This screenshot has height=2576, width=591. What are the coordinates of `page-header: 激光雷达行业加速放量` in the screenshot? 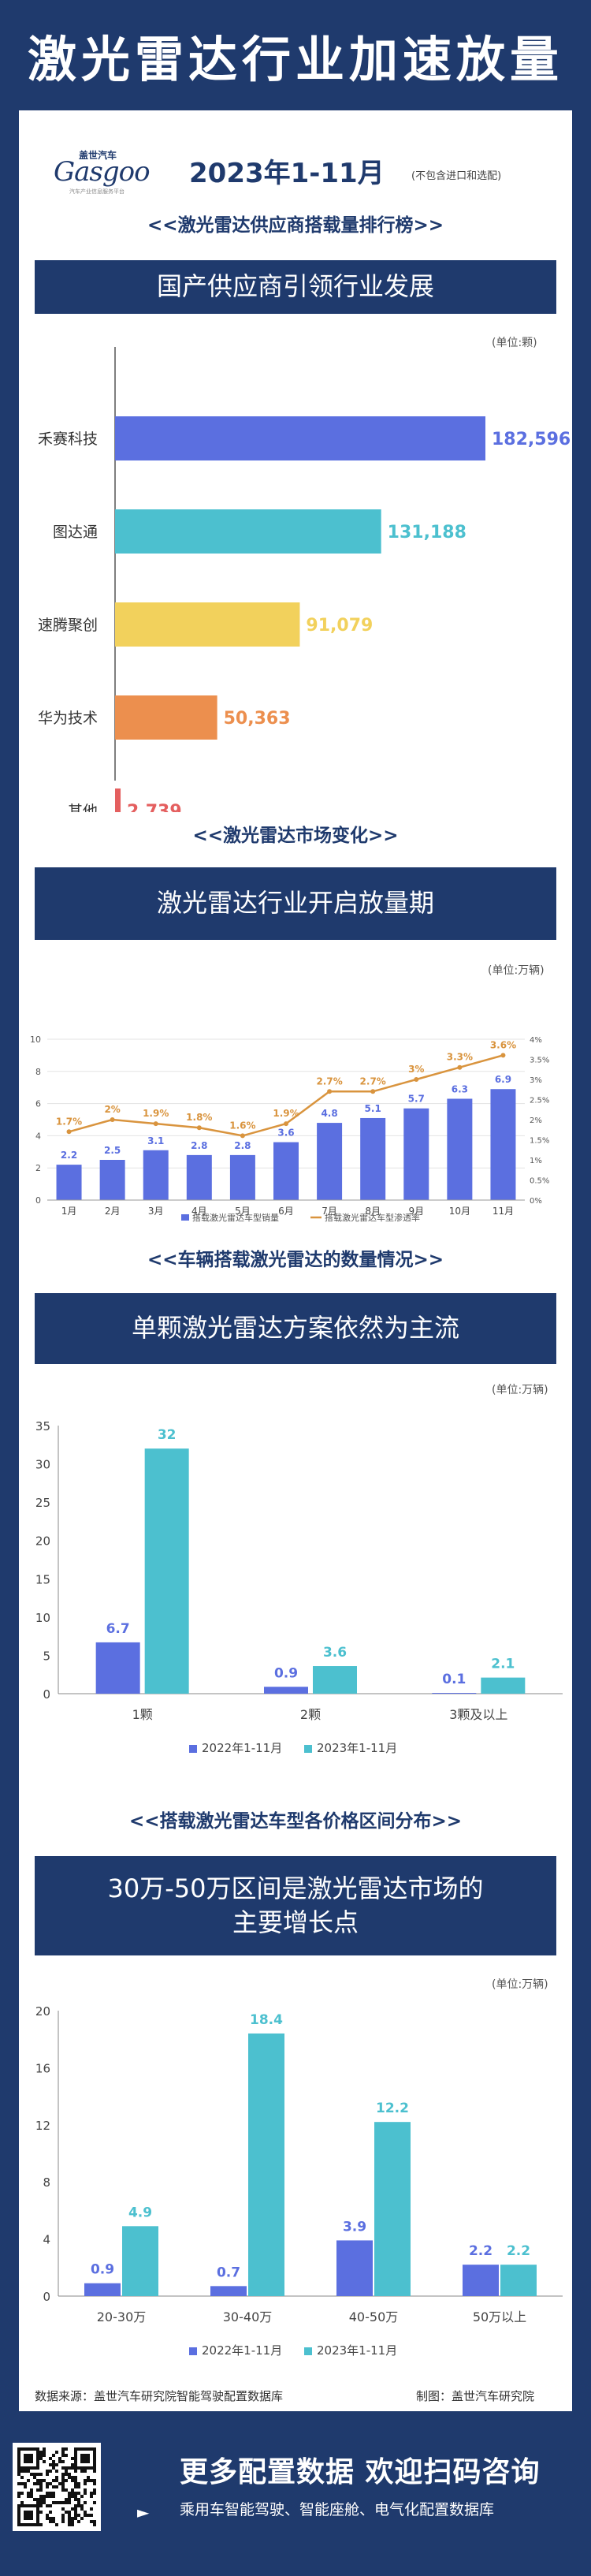 It's located at (295, 55).